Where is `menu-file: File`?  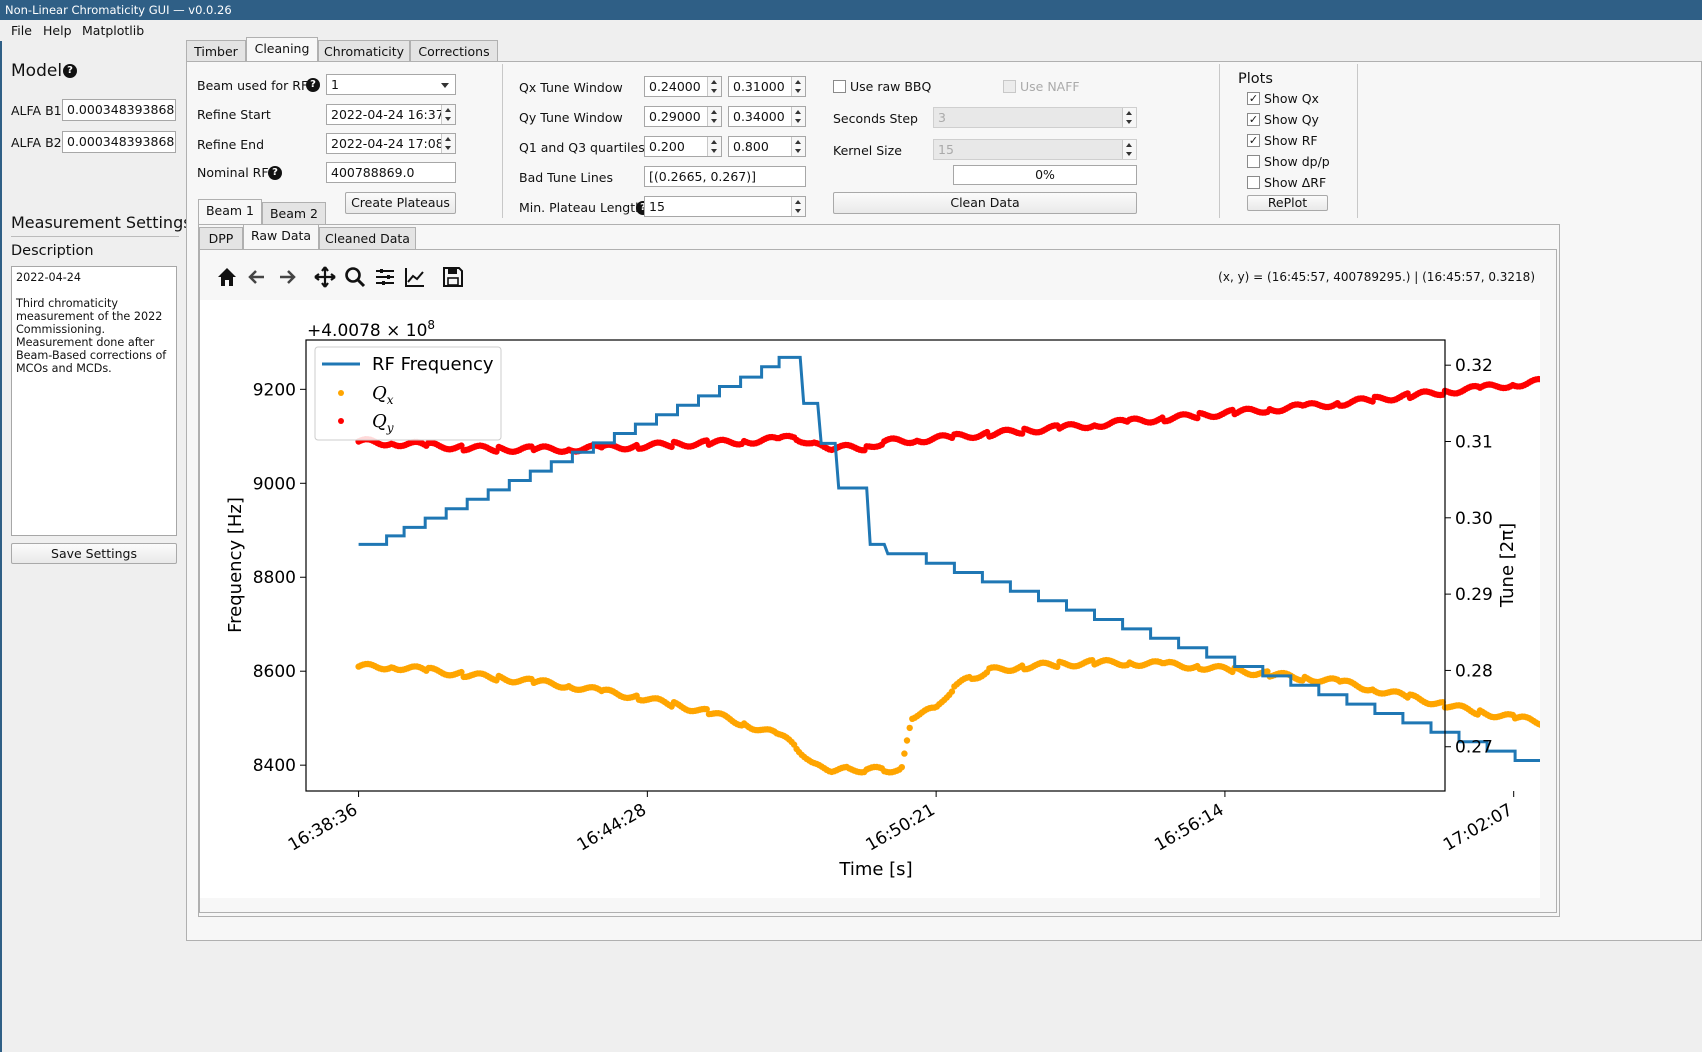
menu-file: File is located at coordinates (21, 30).